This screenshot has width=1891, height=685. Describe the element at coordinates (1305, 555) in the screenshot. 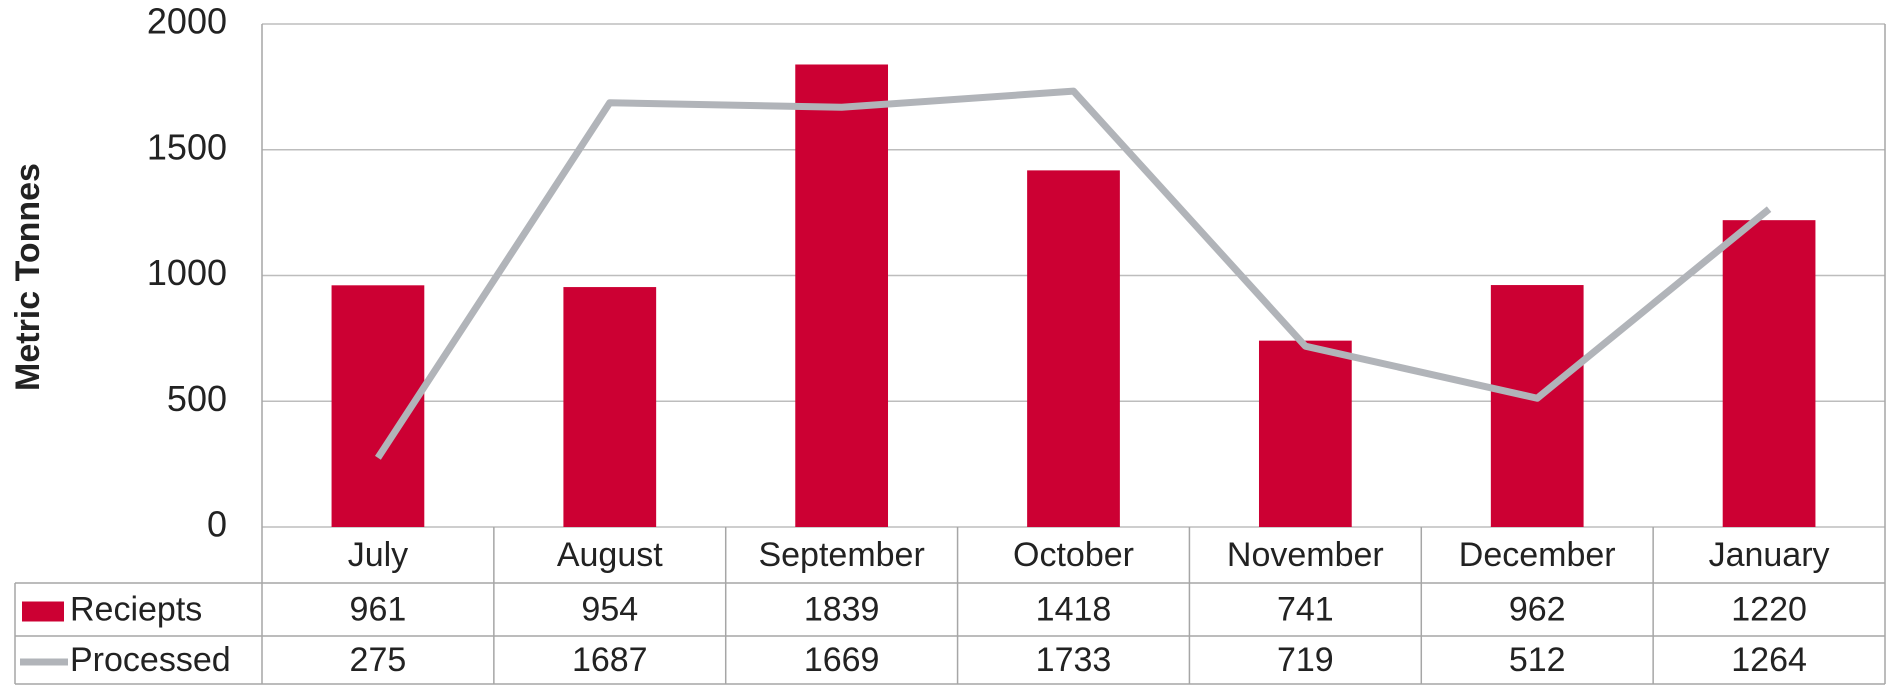

I see `x-tick-label: November` at that location.